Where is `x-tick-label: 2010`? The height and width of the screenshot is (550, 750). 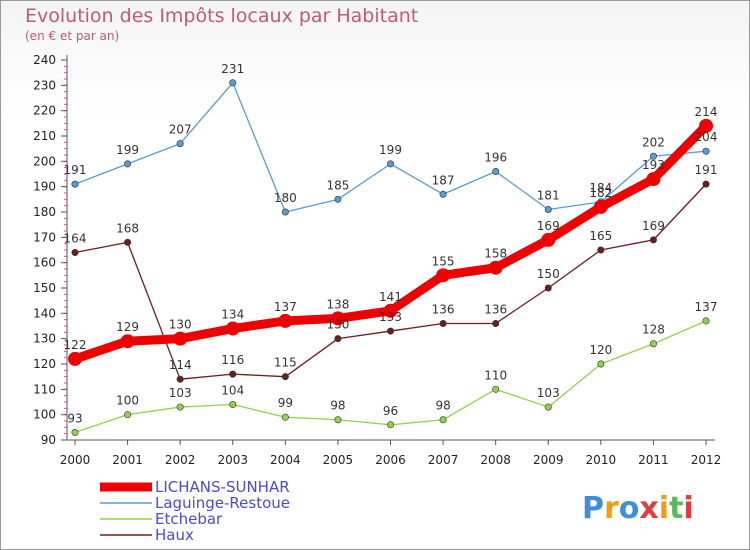 x-tick-label: 2010 is located at coordinates (601, 460).